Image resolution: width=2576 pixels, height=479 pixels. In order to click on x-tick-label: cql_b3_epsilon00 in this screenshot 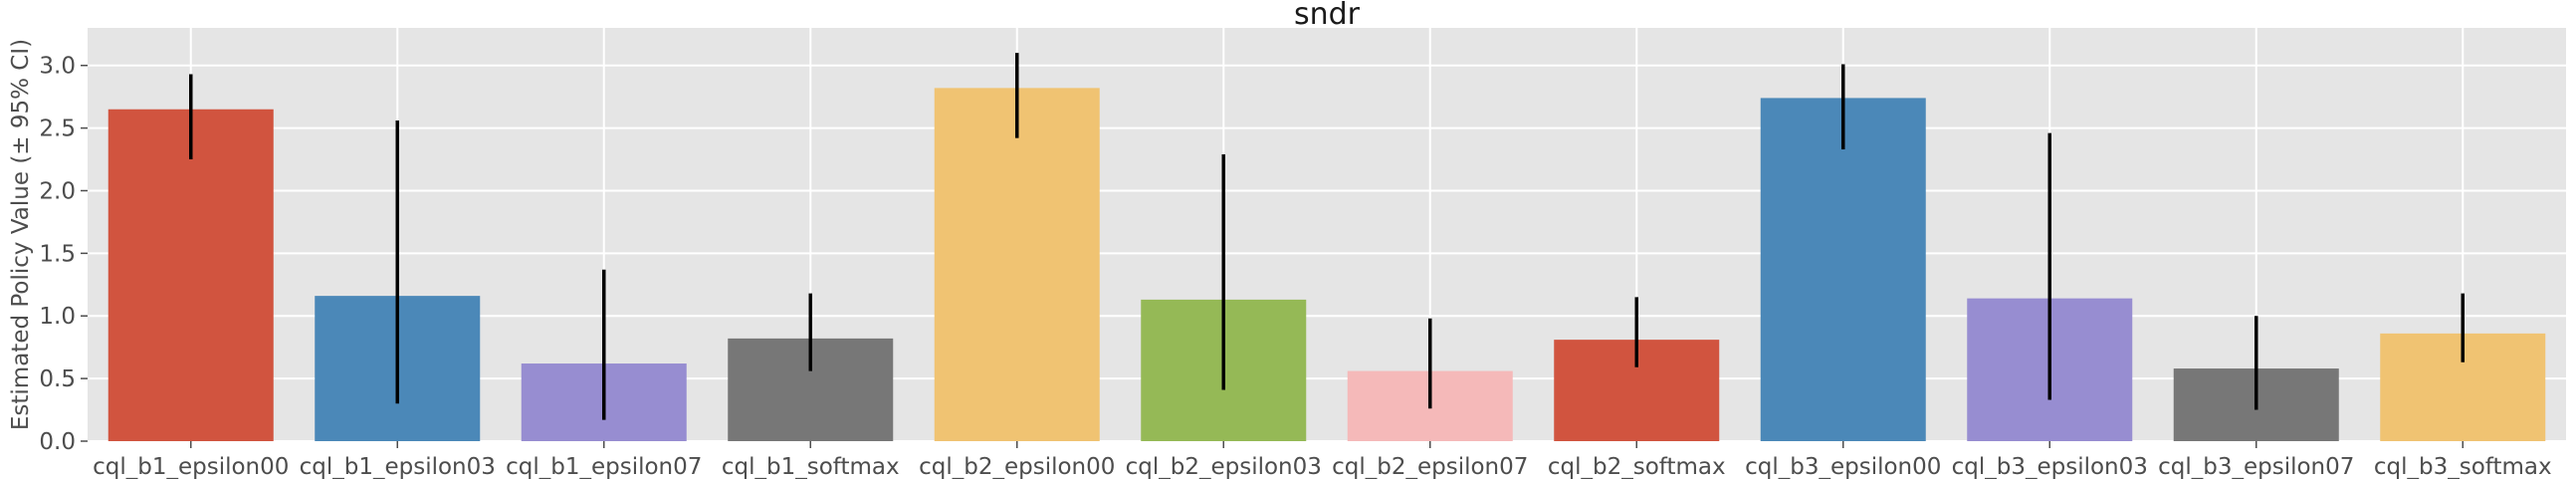, I will do `click(1843, 466)`.